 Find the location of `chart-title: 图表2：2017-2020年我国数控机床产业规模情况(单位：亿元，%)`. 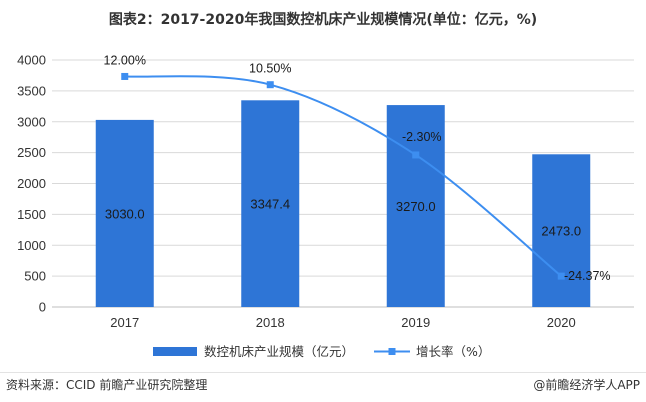

chart-title: 图表2：2017-2020年我国数控机床产业规模情况(单位：亿元，%) is located at coordinates (323, 19).